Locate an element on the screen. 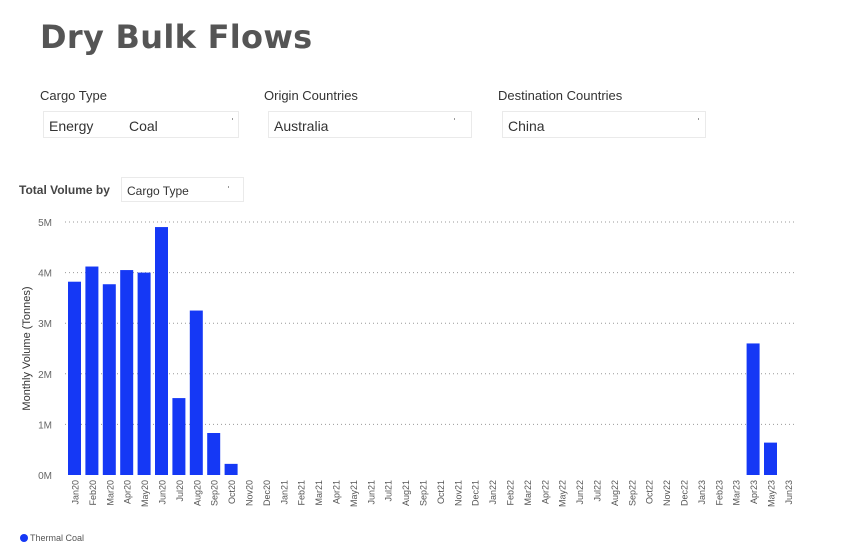 The width and height of the screenshot is (865, 555). cargo-type-value-energy: Energy is located at coordinates (71, 126).